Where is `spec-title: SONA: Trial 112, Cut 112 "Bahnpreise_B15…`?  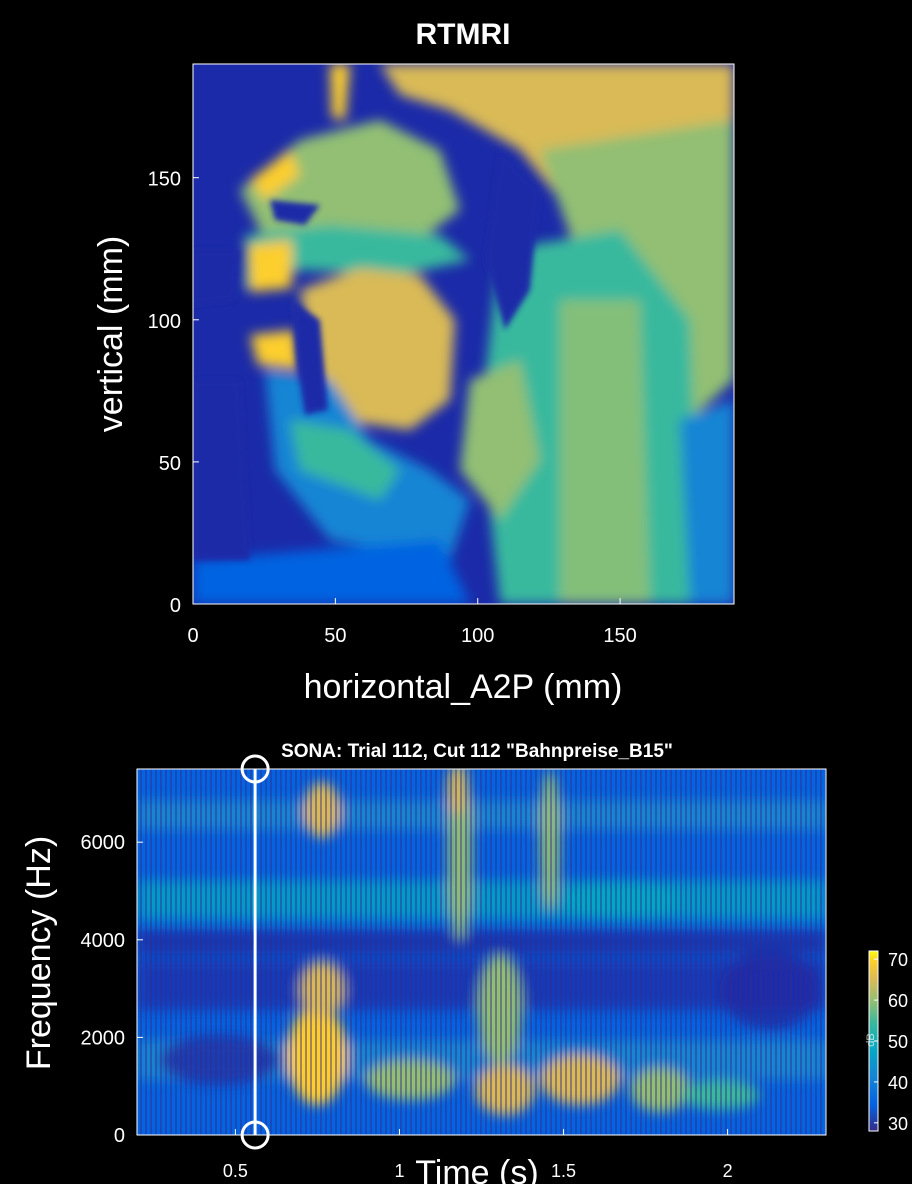
spec-title: SONA: Trial 112, Cut 112 "Bahnpreise_B15… is located at coordinates (477, 751).